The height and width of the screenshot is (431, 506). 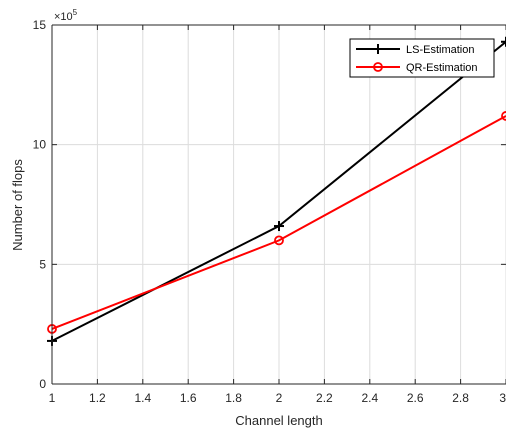 What do you see at coordinates (17, 205) in the screenshot?
I see `y-axis-label: Number of flops` at bounding box center [17, 205].